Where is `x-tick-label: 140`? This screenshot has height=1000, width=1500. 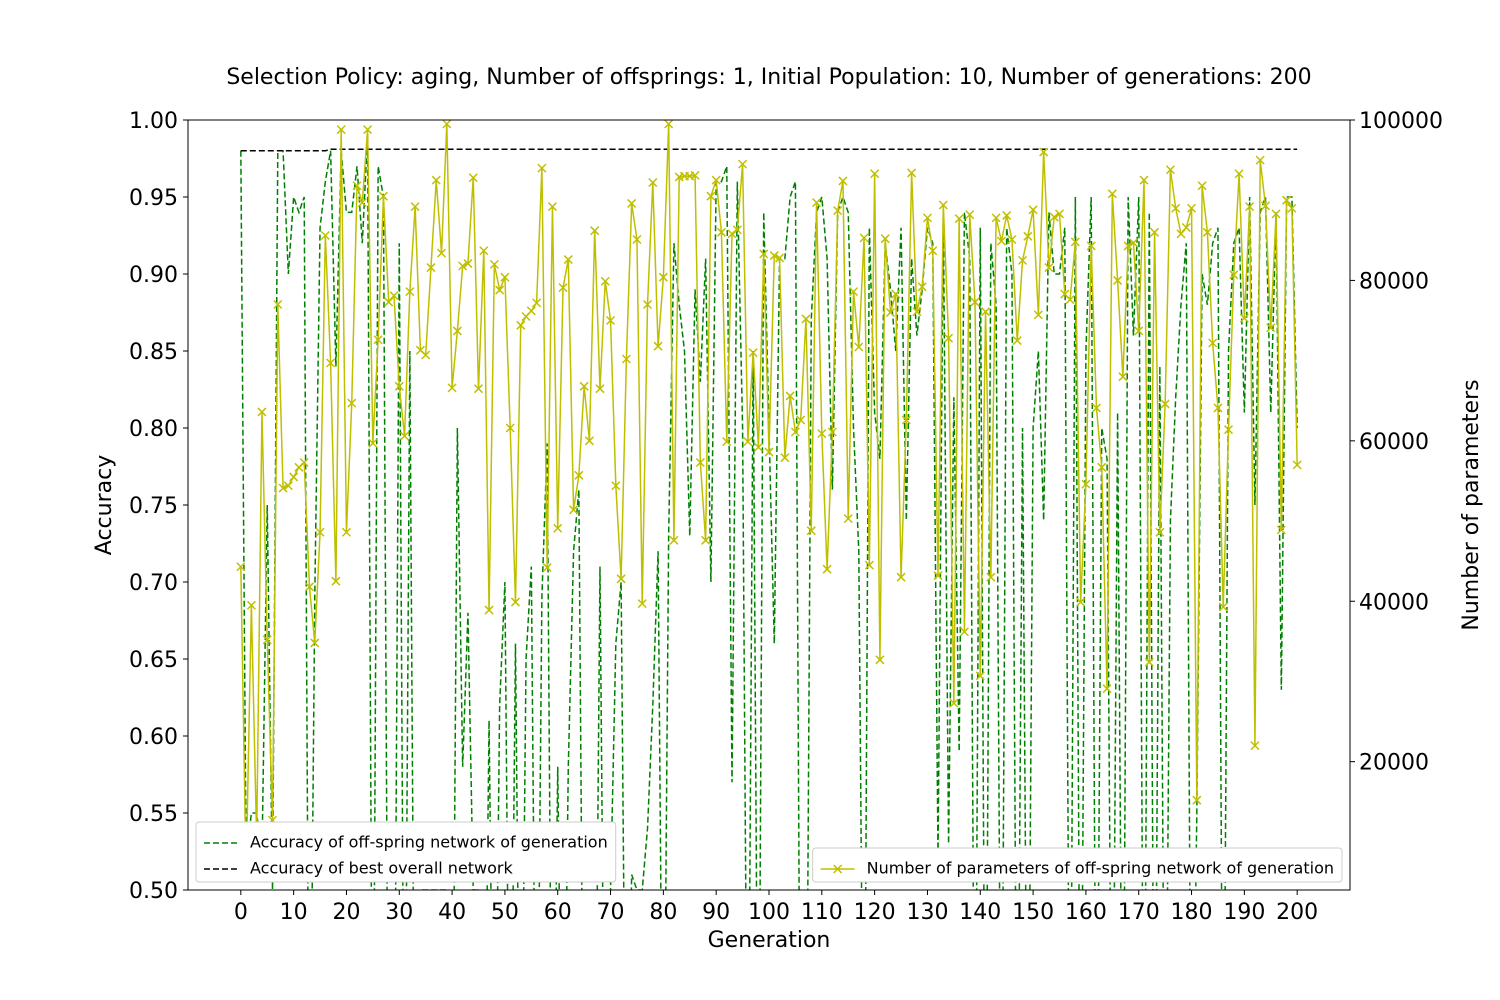 x-tick-label: 140 is located at coordinates (980, 912).